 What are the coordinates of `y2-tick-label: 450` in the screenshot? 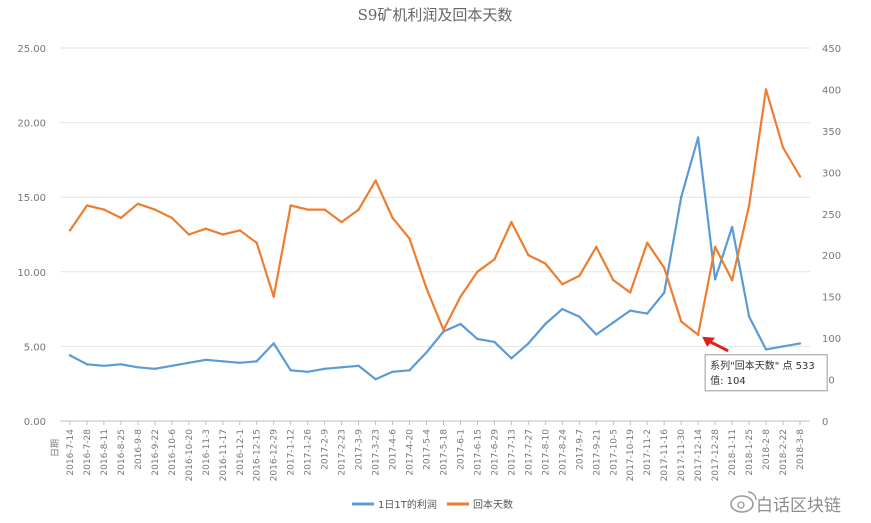 It's located at (831, 49).